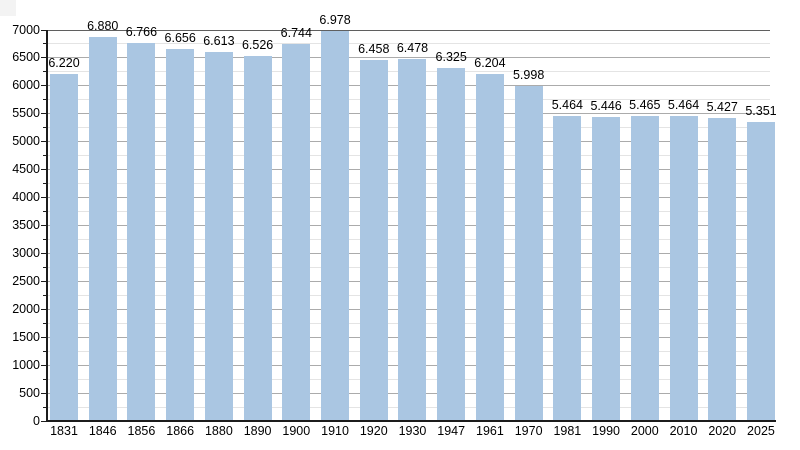  I want to click on x-axis-label: 1856, so click(141, 431).